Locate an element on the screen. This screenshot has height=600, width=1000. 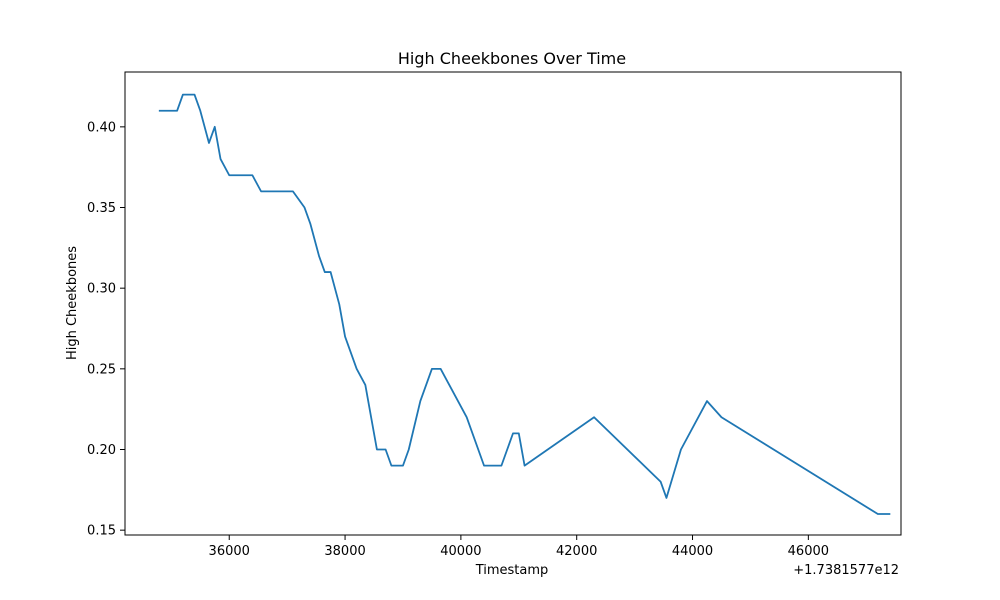
x-tick-label: 40000 is located at coordinates (460, 551).